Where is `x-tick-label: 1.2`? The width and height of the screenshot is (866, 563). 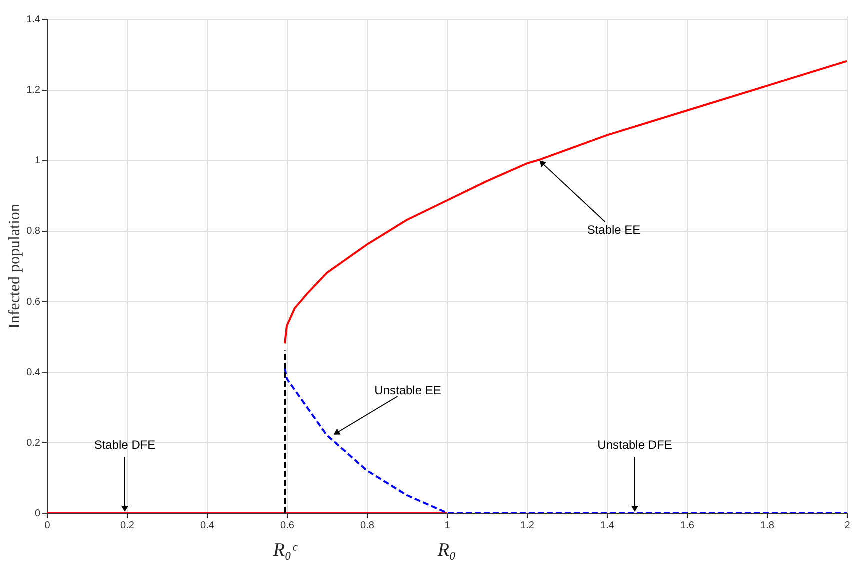
x-tick-label: 1.2 is located at coordinates (527, 526).